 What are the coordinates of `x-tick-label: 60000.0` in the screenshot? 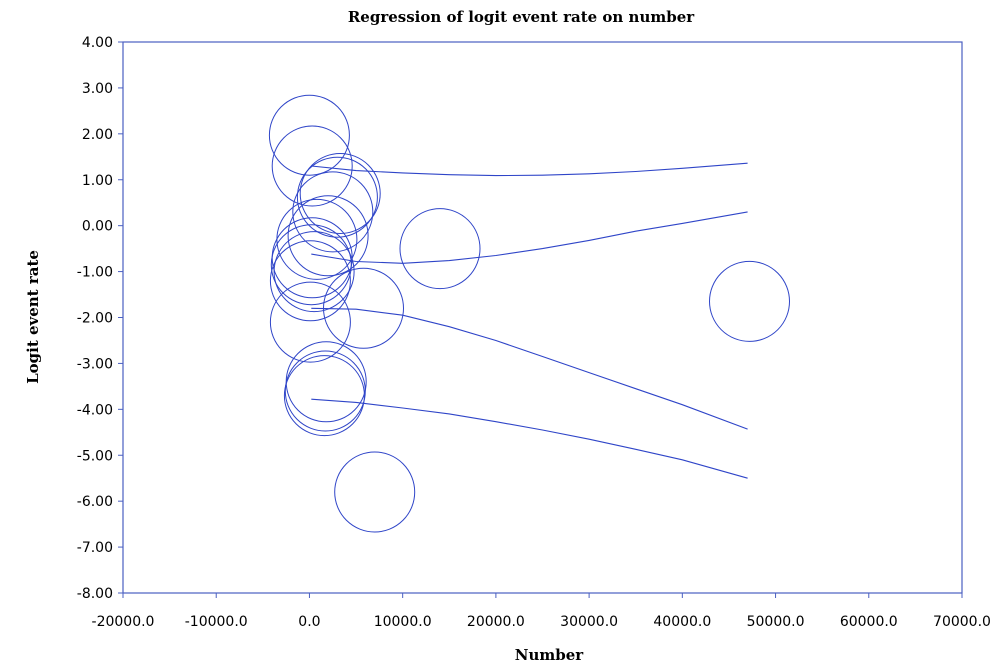 It's located at (869, 622).